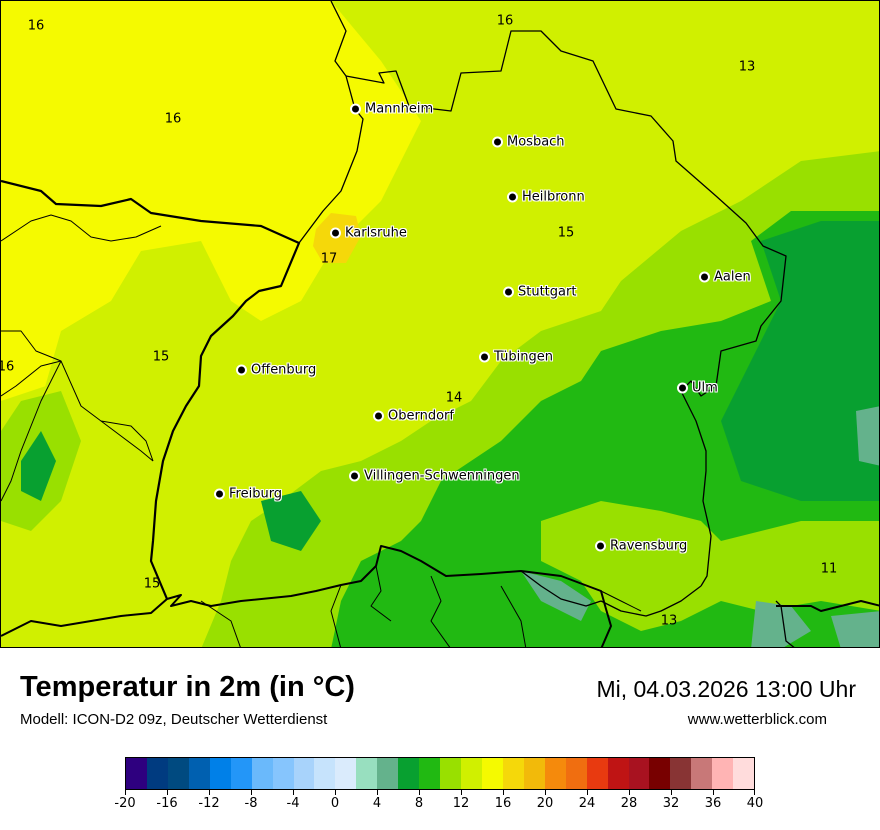 This screenshot has width=880, height=830. I want to click on city-marker: Freiburg, so click(249, 494).